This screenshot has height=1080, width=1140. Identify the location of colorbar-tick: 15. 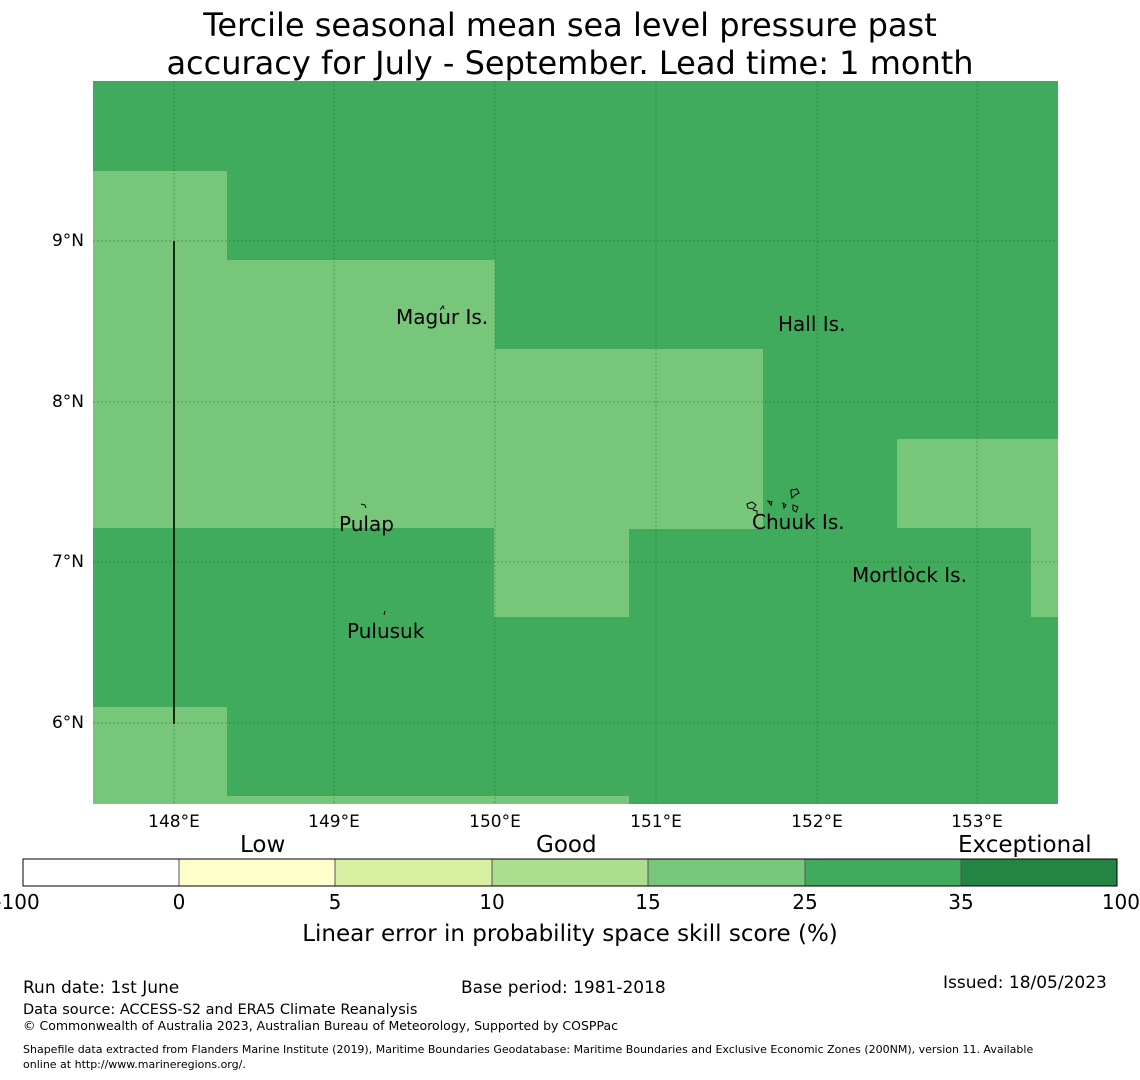
(648, 902).